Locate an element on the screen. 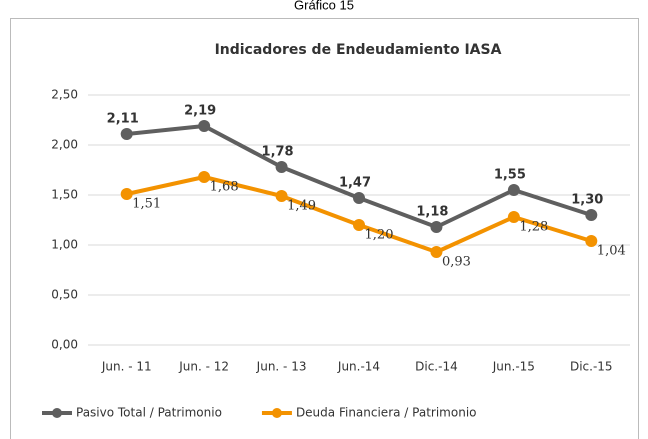  data-label: 1,30 is located at coordinates (587, 200).